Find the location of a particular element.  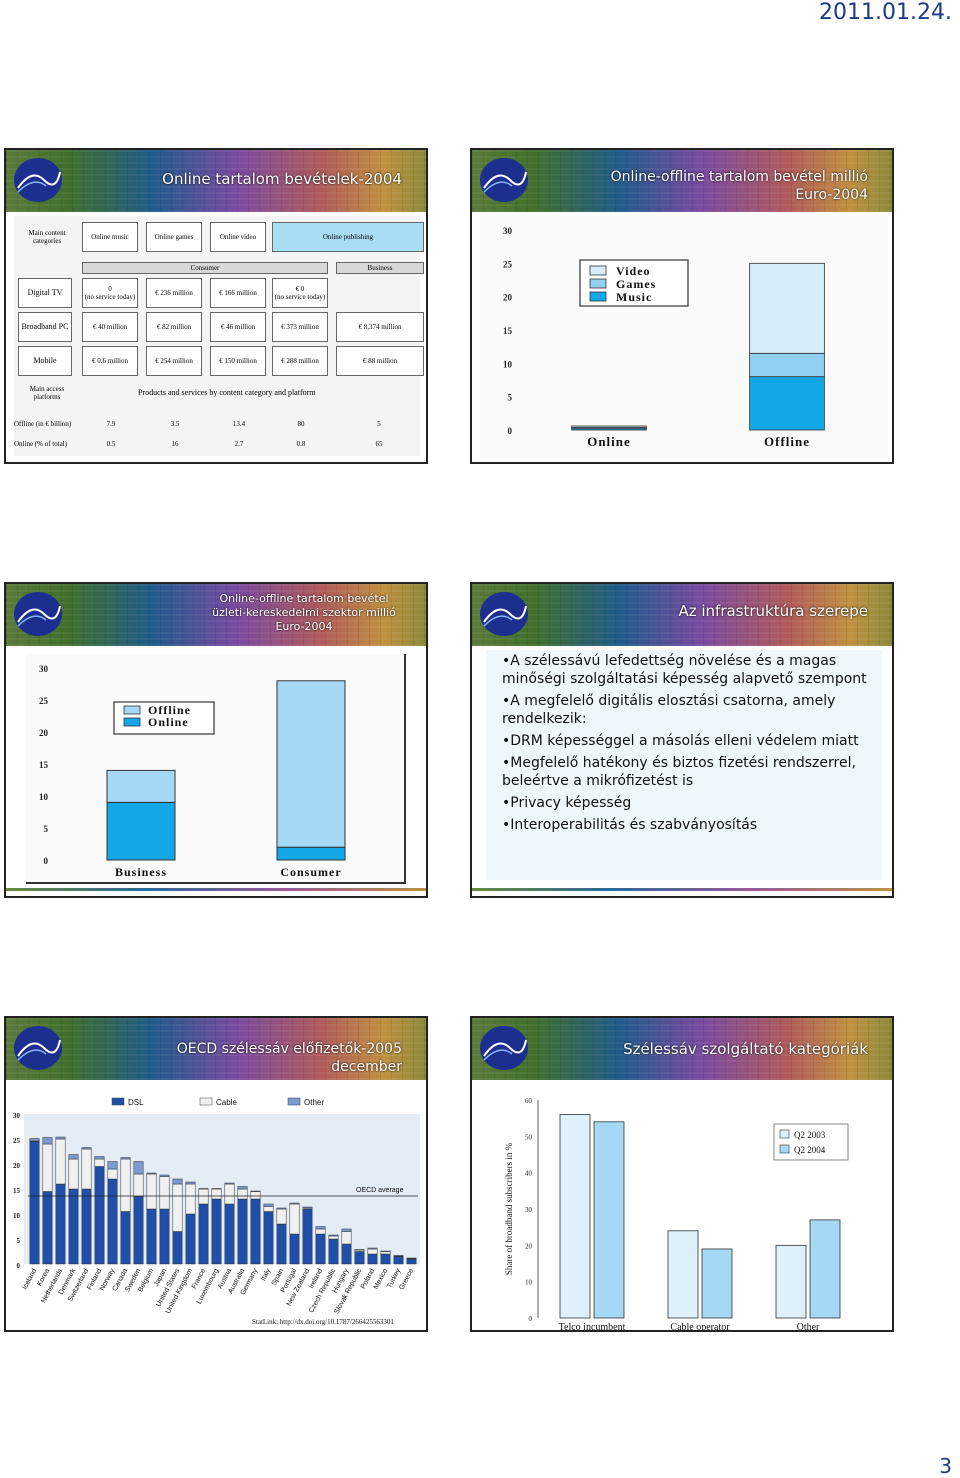

online-value: 2.7 is located at coordinates (239, 444).